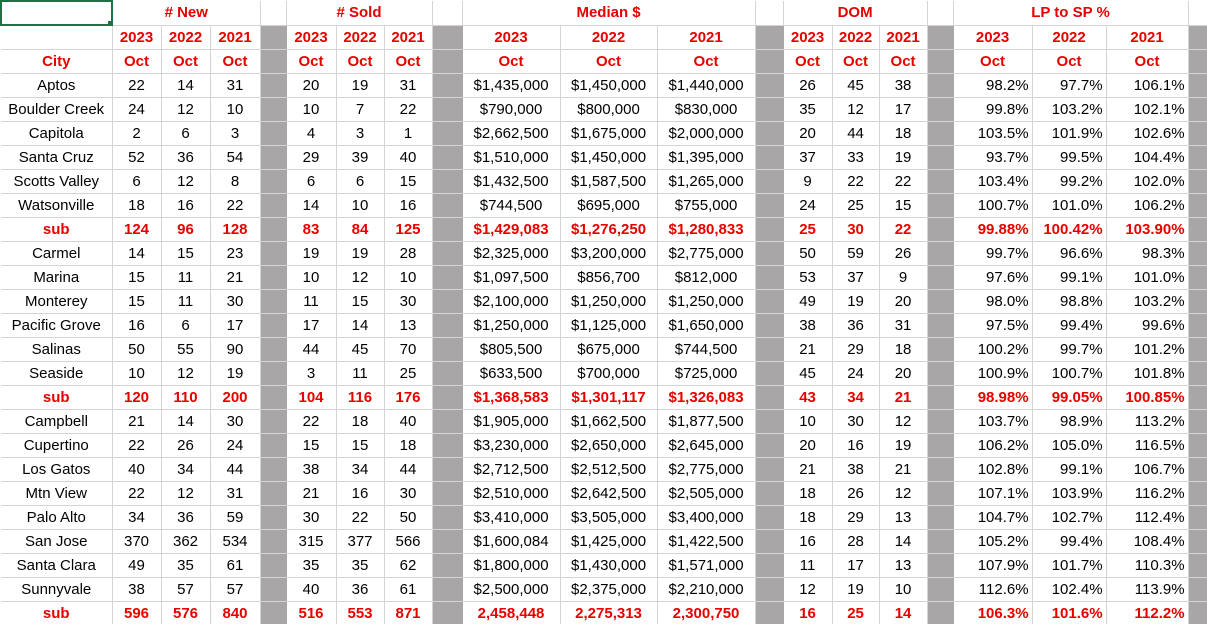  I want to click on sold-cell: 38, so click(311, 469).